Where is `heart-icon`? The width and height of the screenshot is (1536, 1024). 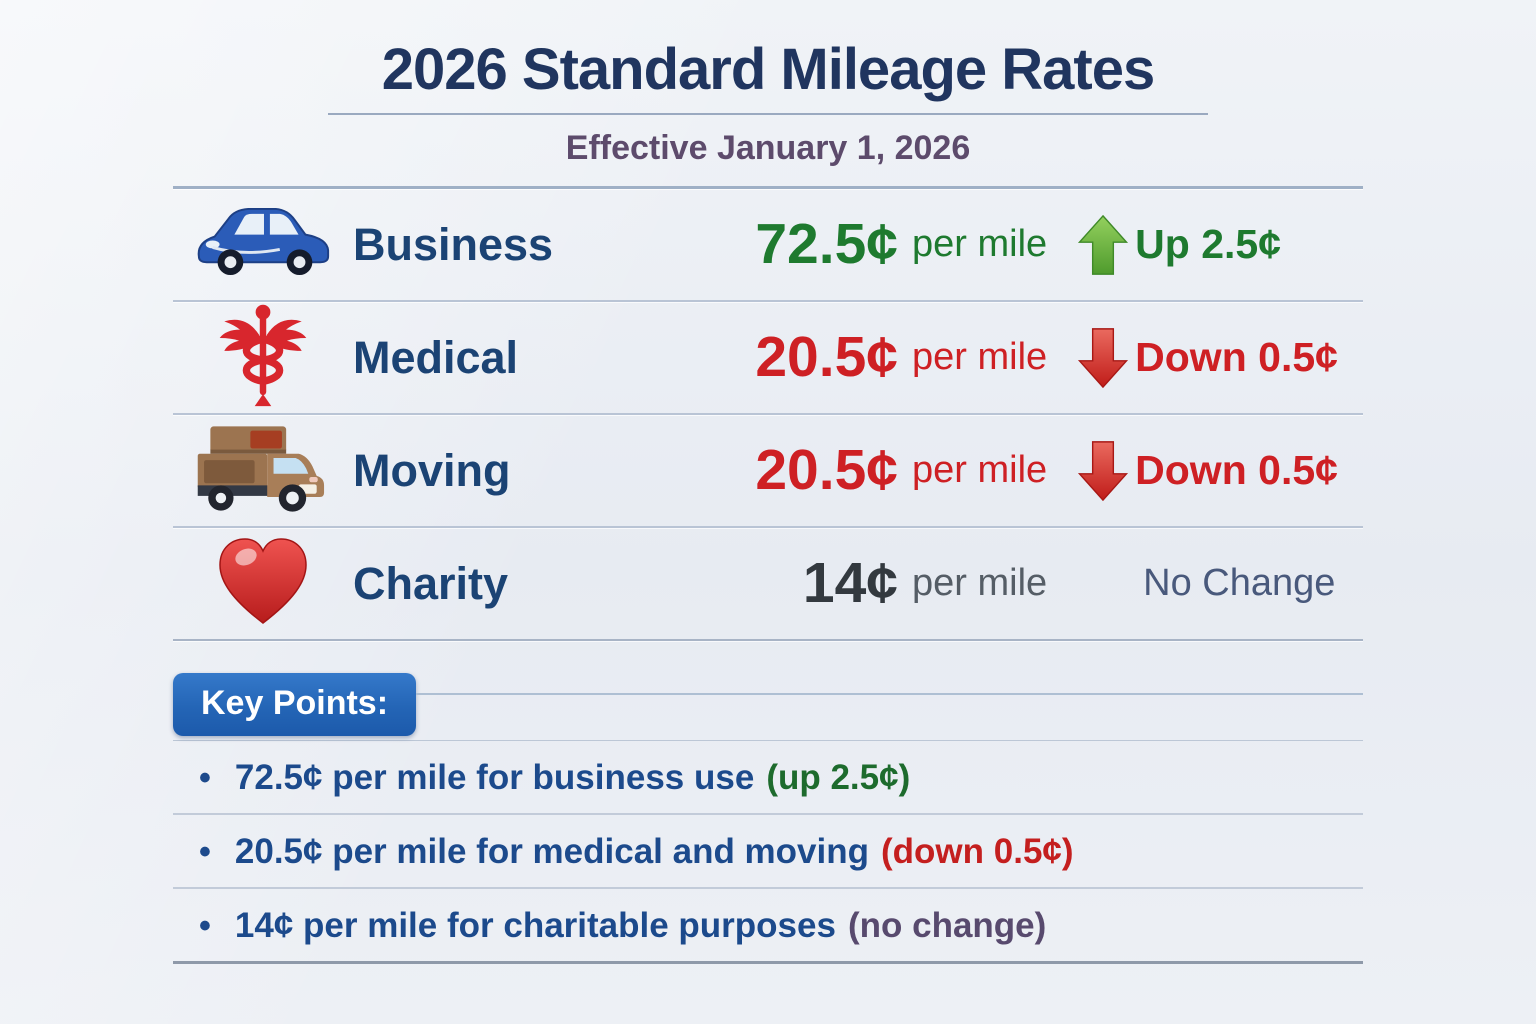 heart-icon is located at coordinates (263, 583).